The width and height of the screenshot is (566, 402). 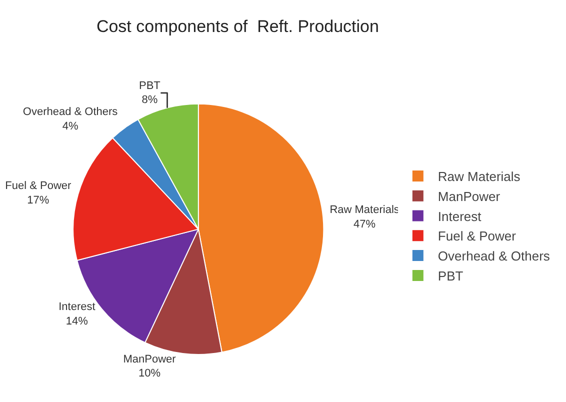 I want to click on data-label: 8%, so click(x=150, y=100).